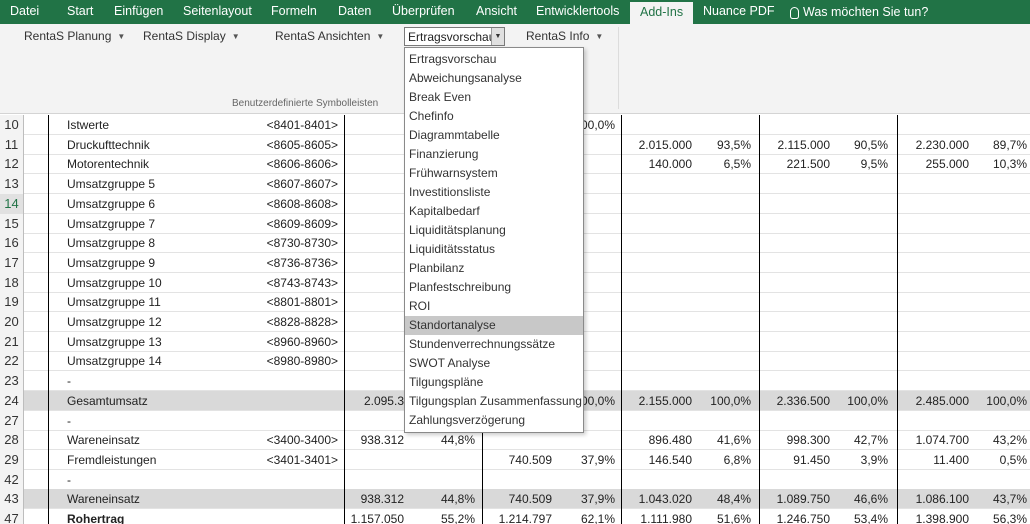 The width and height of the screenshot is (1030, 524). Describe the element at coordinates (594, 125) in the screenshot. I see `cell-p2: 100,0%` at that location.